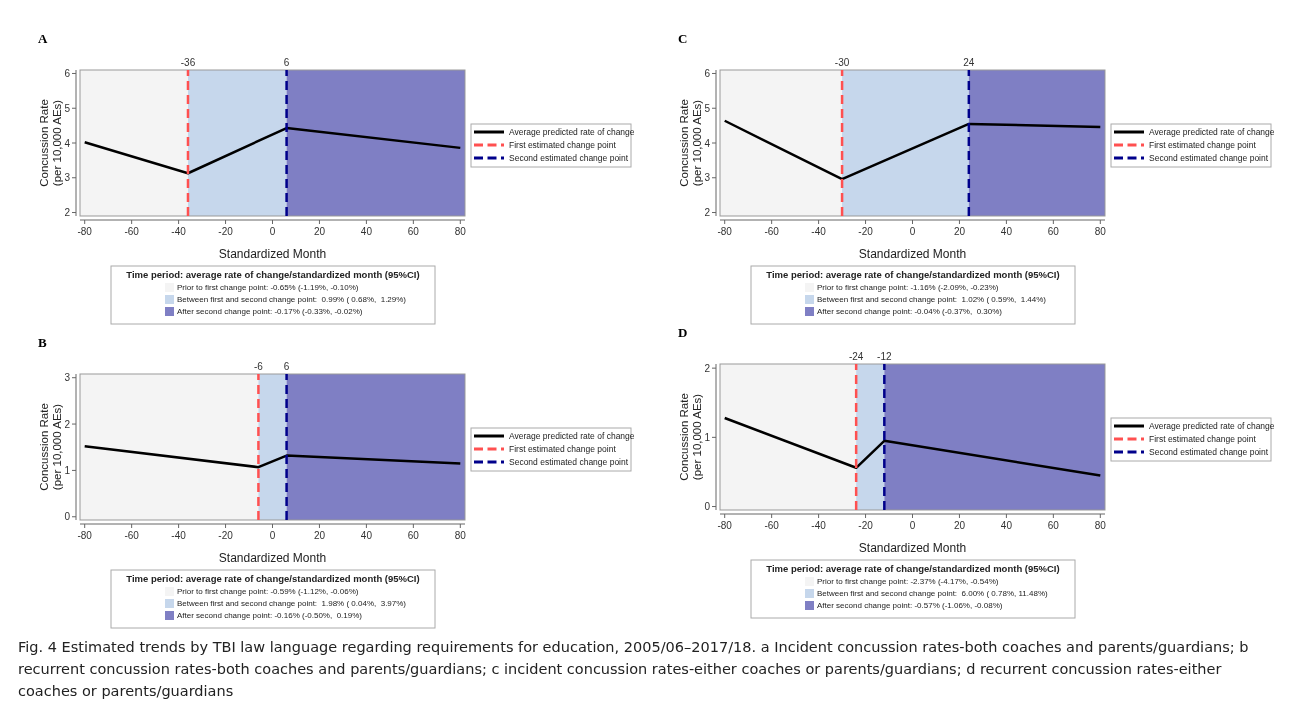  Describe the element at coordinates (910, 312) in the screenshot. I see `legend-label: After second change point: -0.04% (-0.37%, 0.30%)` at that location.